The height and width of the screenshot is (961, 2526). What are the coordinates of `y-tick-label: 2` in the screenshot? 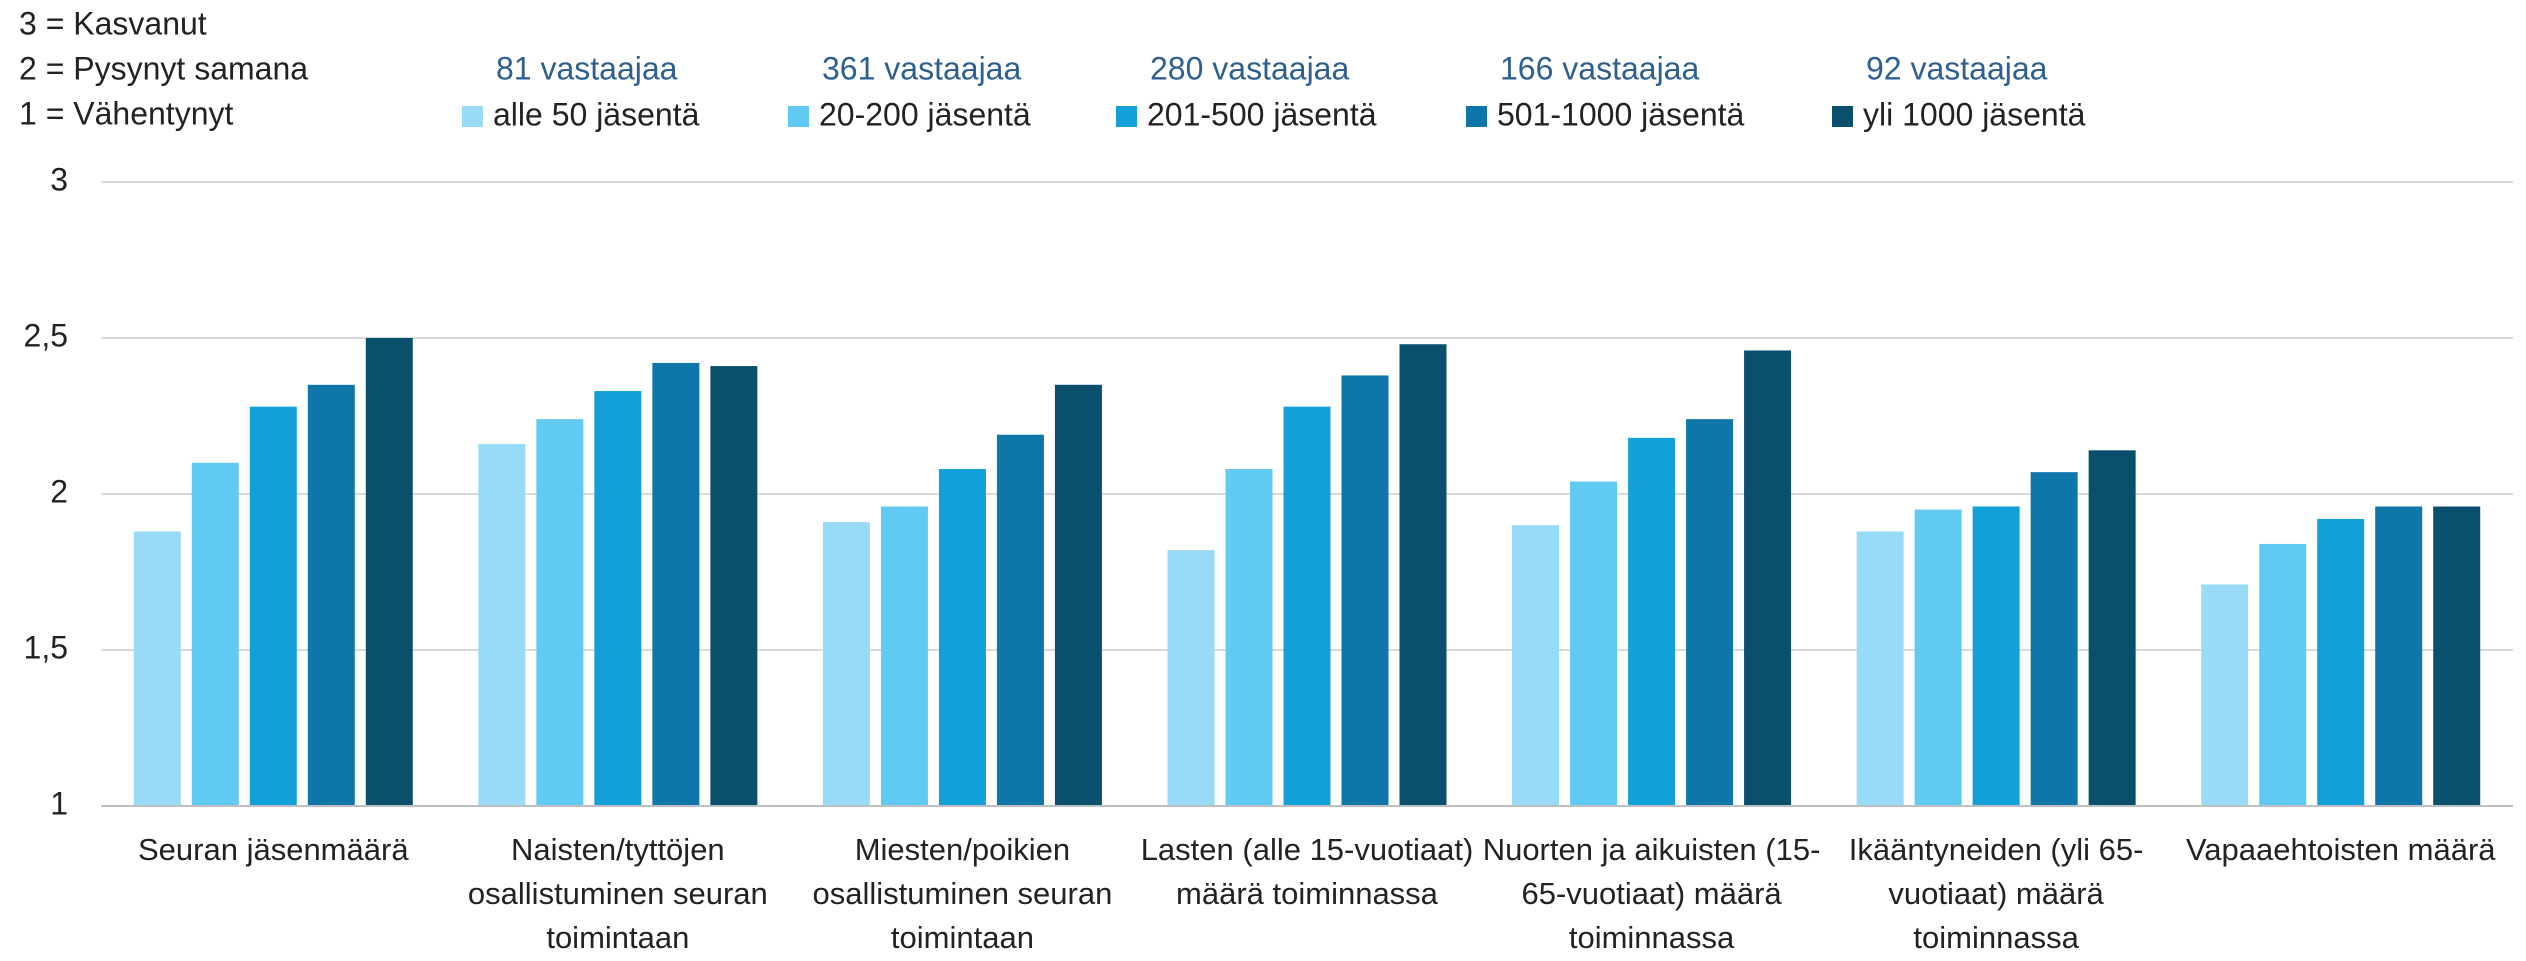 It's located at (59, 491).